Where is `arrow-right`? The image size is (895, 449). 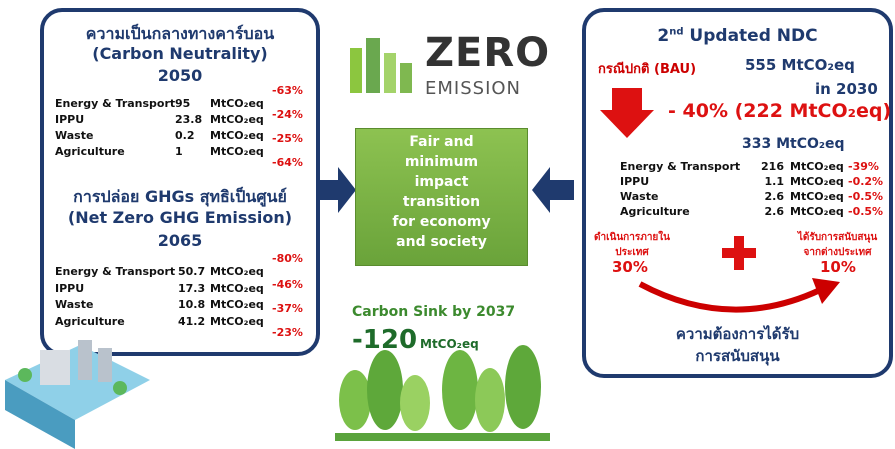 arrow-right is located at coordinates (337, 190).